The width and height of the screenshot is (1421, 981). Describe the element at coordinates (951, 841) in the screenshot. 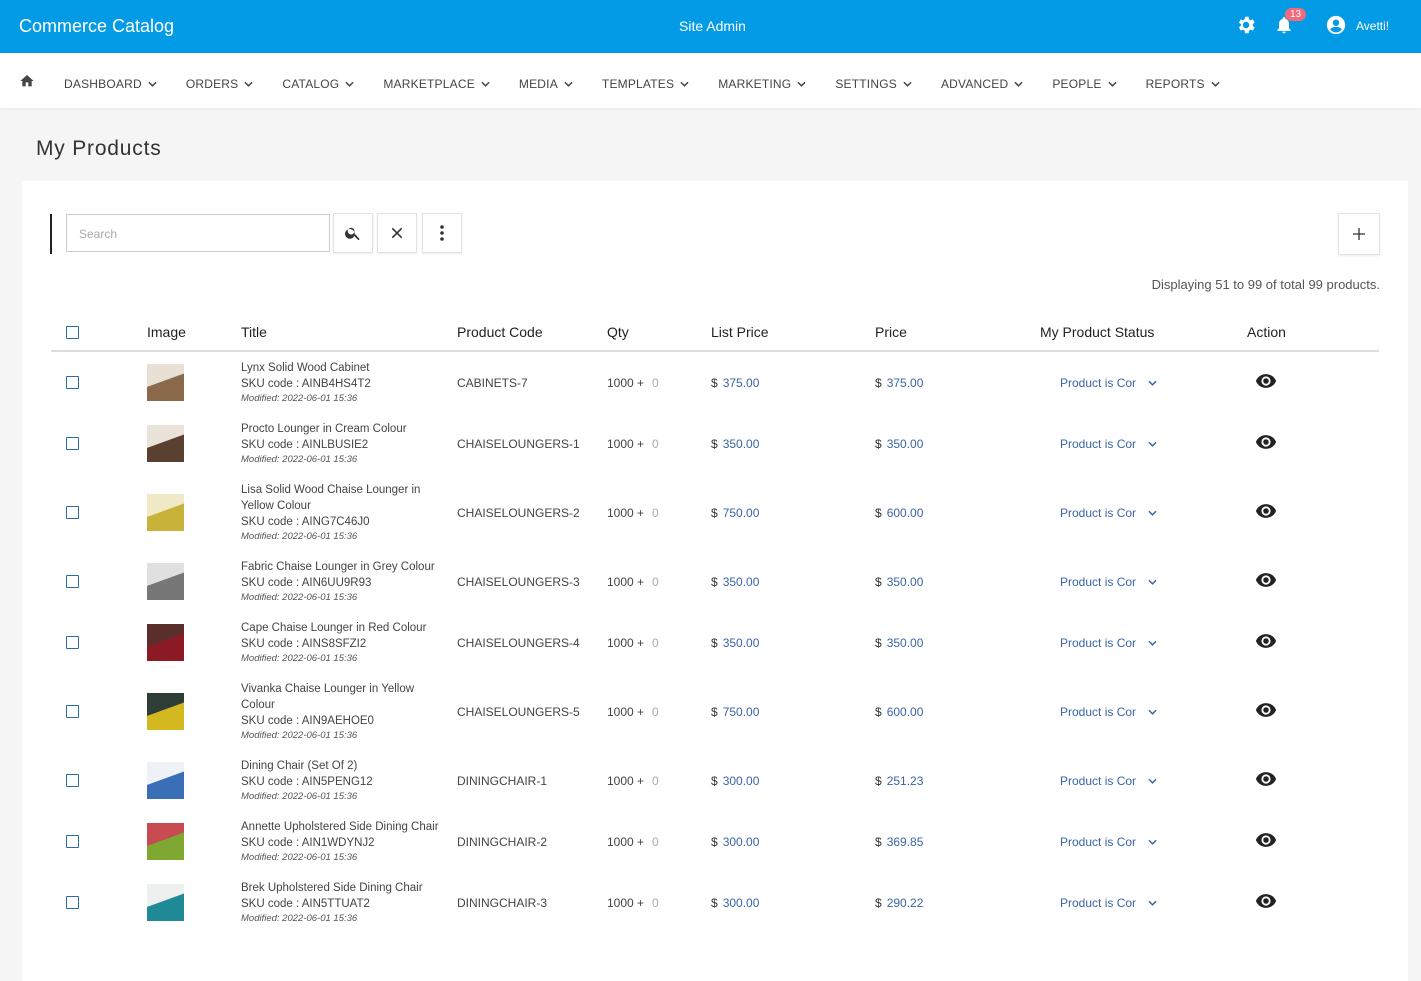

I see `cell: $369.85` at that location.